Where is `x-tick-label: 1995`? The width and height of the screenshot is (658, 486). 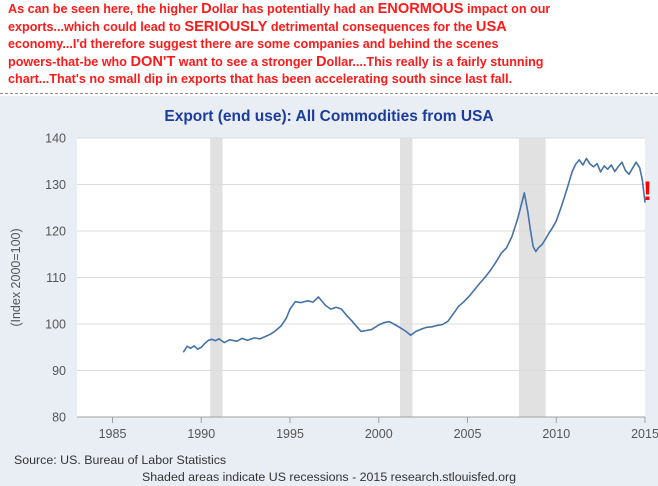 x-tick-label: 1995 is located at coordinates (290, 434).